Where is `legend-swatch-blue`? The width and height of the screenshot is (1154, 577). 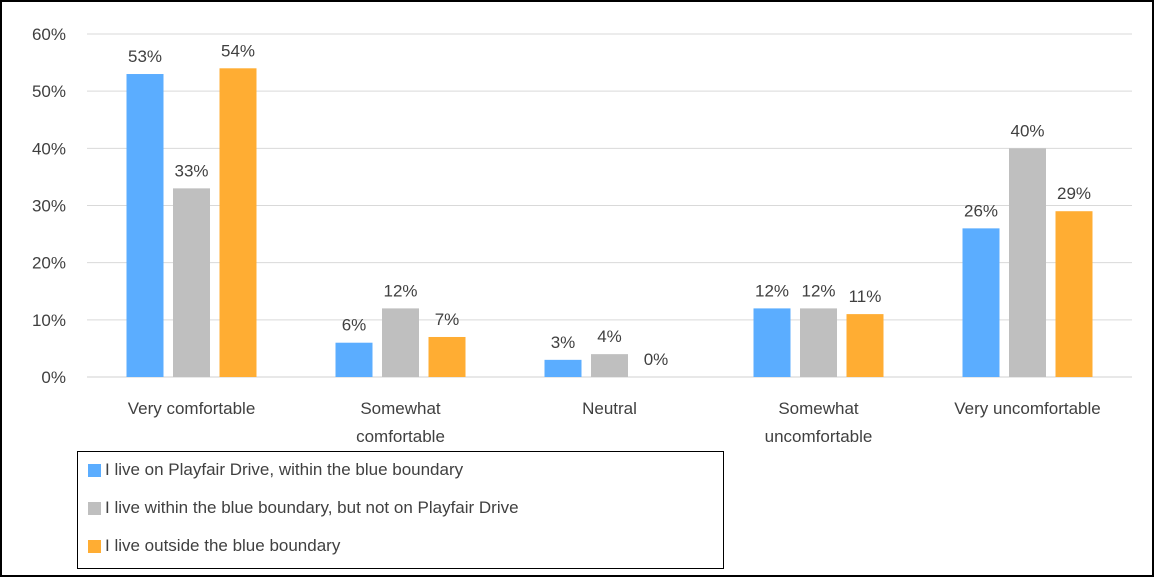
legend-swatch-blue is located at coordinates (94, 470).